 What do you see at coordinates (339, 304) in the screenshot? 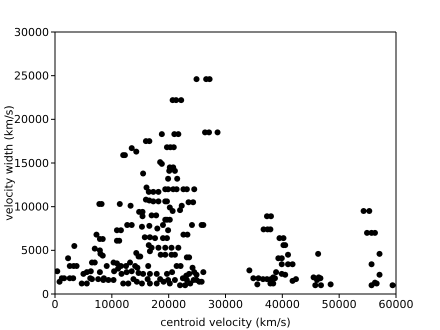
I see `x-tick-label: 50000` at bounding box center [339, 304].